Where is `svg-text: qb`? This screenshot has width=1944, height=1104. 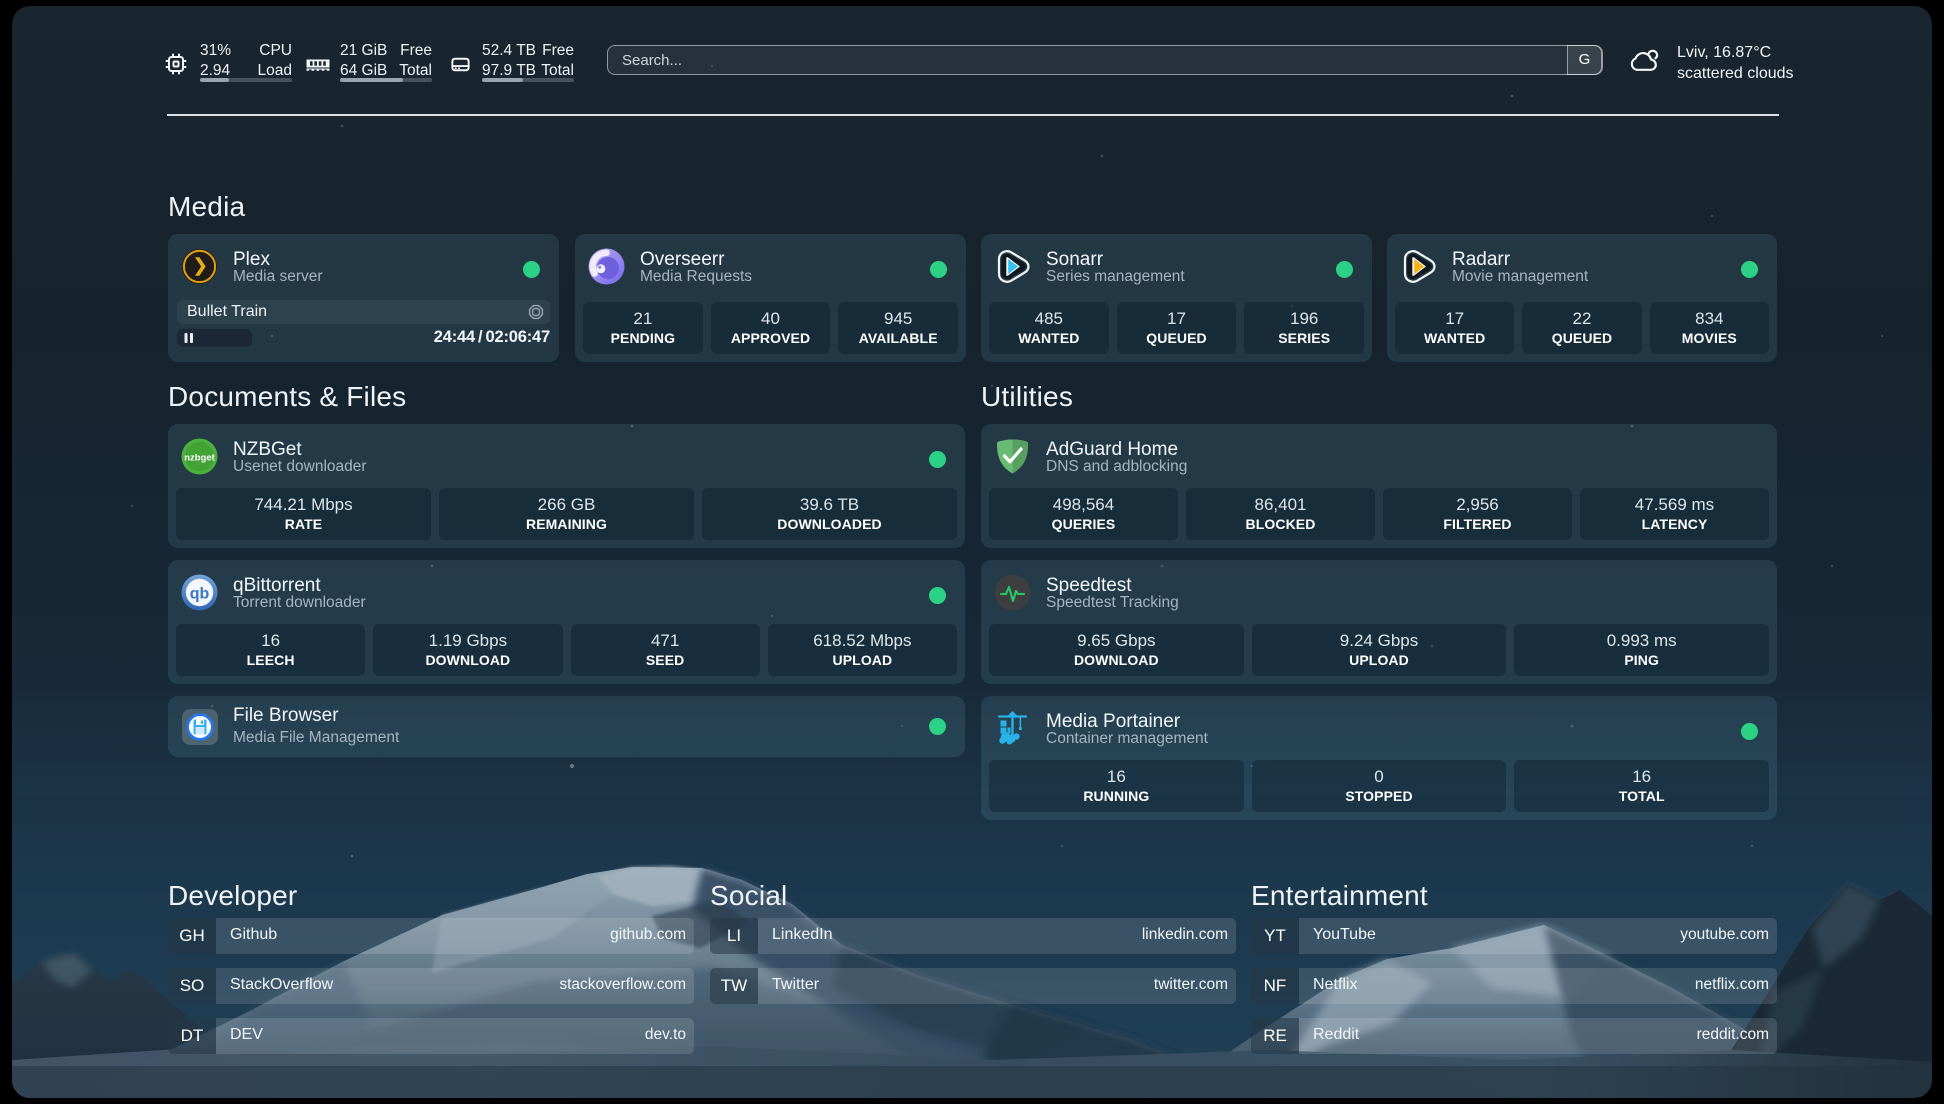
svg-text: qb is located at coordinates (200, 594).